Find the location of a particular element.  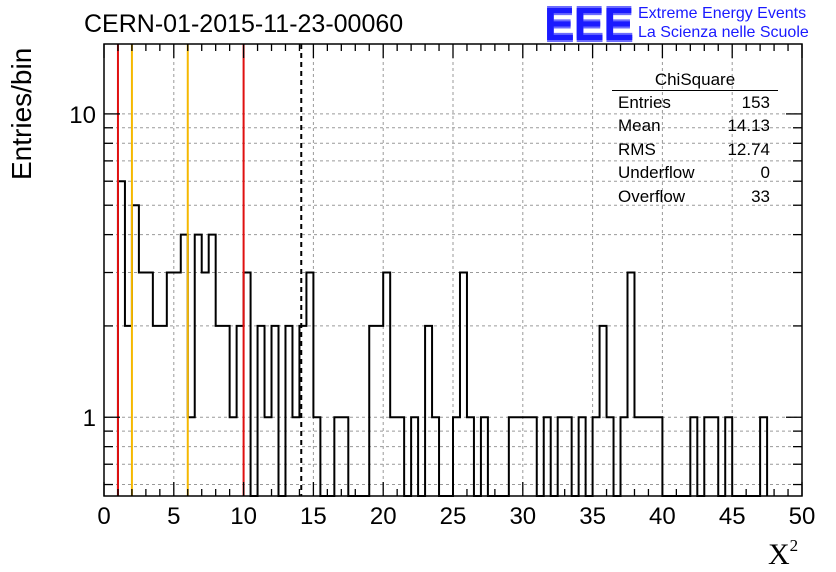

x-tick-label: 15 is located at coordinates (313, 516).